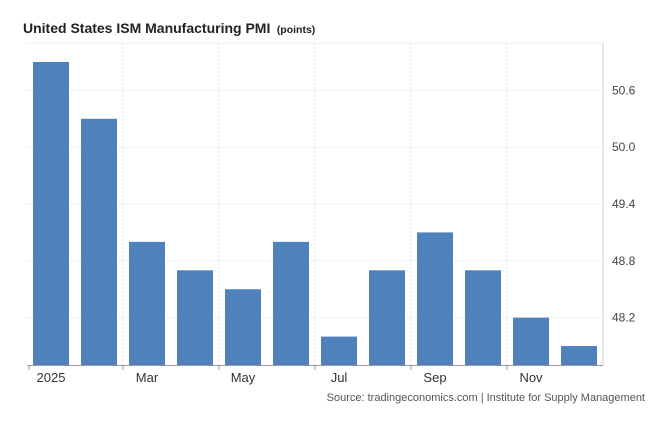  I want to click on chart-title: United States ISM Manufacturing PMI, so click(147, 28).